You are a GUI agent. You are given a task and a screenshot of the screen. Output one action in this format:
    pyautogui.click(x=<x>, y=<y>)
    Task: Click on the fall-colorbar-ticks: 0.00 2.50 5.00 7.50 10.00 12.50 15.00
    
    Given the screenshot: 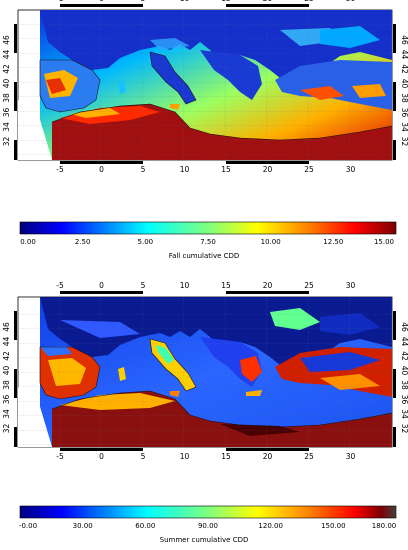 What is the action you would take?
    pyautogui.click(x=207, y=242)
    